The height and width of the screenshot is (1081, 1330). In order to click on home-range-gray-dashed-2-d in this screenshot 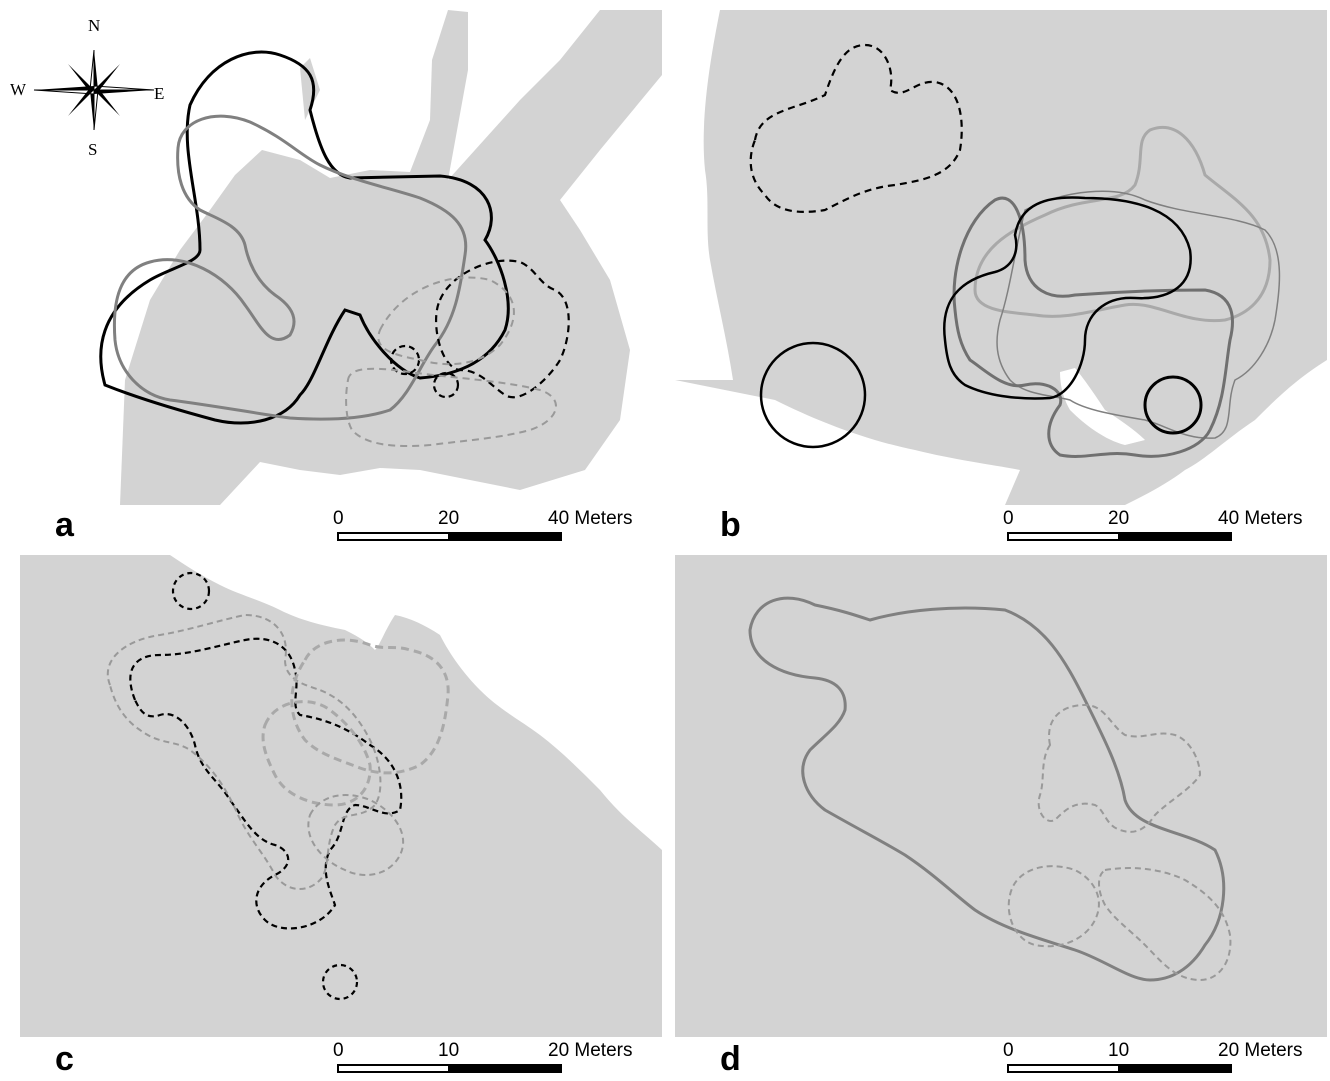, I will do `click(1053, 906)`.